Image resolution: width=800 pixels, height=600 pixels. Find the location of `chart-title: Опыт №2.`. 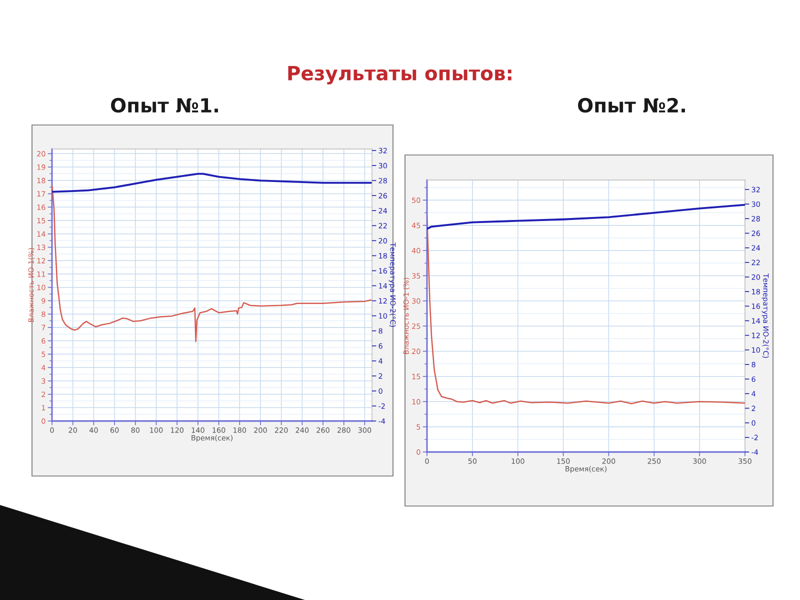

chart-title: Опыт №2. is located at coordinates (631, 105).